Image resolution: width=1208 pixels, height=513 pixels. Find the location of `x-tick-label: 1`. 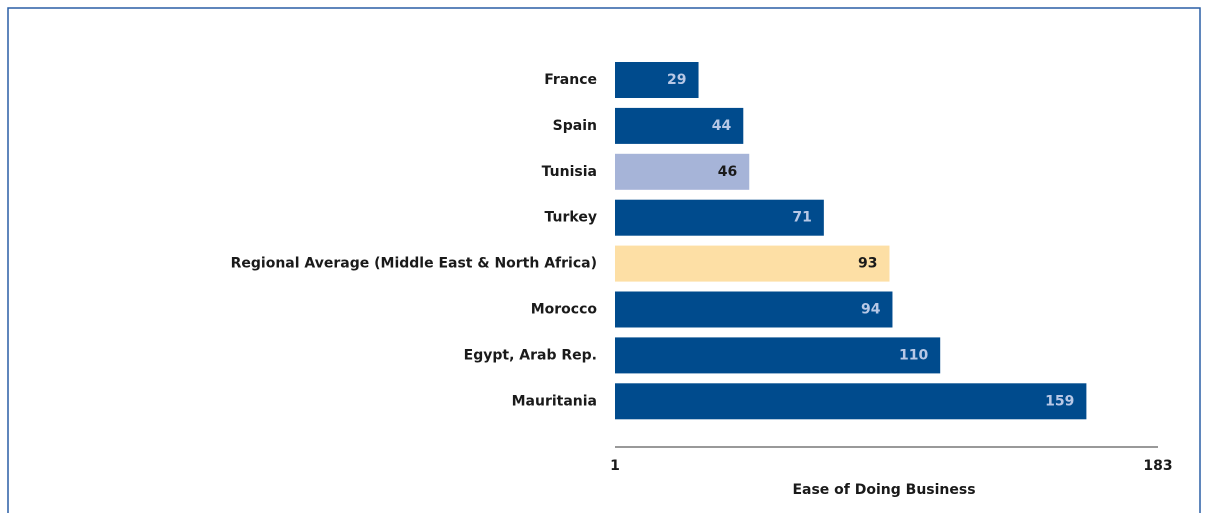

x-tick-label: 1 is located at coordinates (615, 466).